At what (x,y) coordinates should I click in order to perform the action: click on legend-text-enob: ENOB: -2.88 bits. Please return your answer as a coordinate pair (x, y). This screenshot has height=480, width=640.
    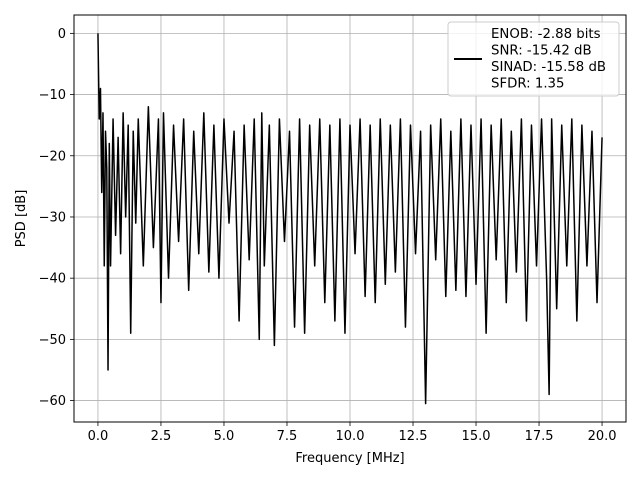
    Looking at the image, I should click on (546, 34).